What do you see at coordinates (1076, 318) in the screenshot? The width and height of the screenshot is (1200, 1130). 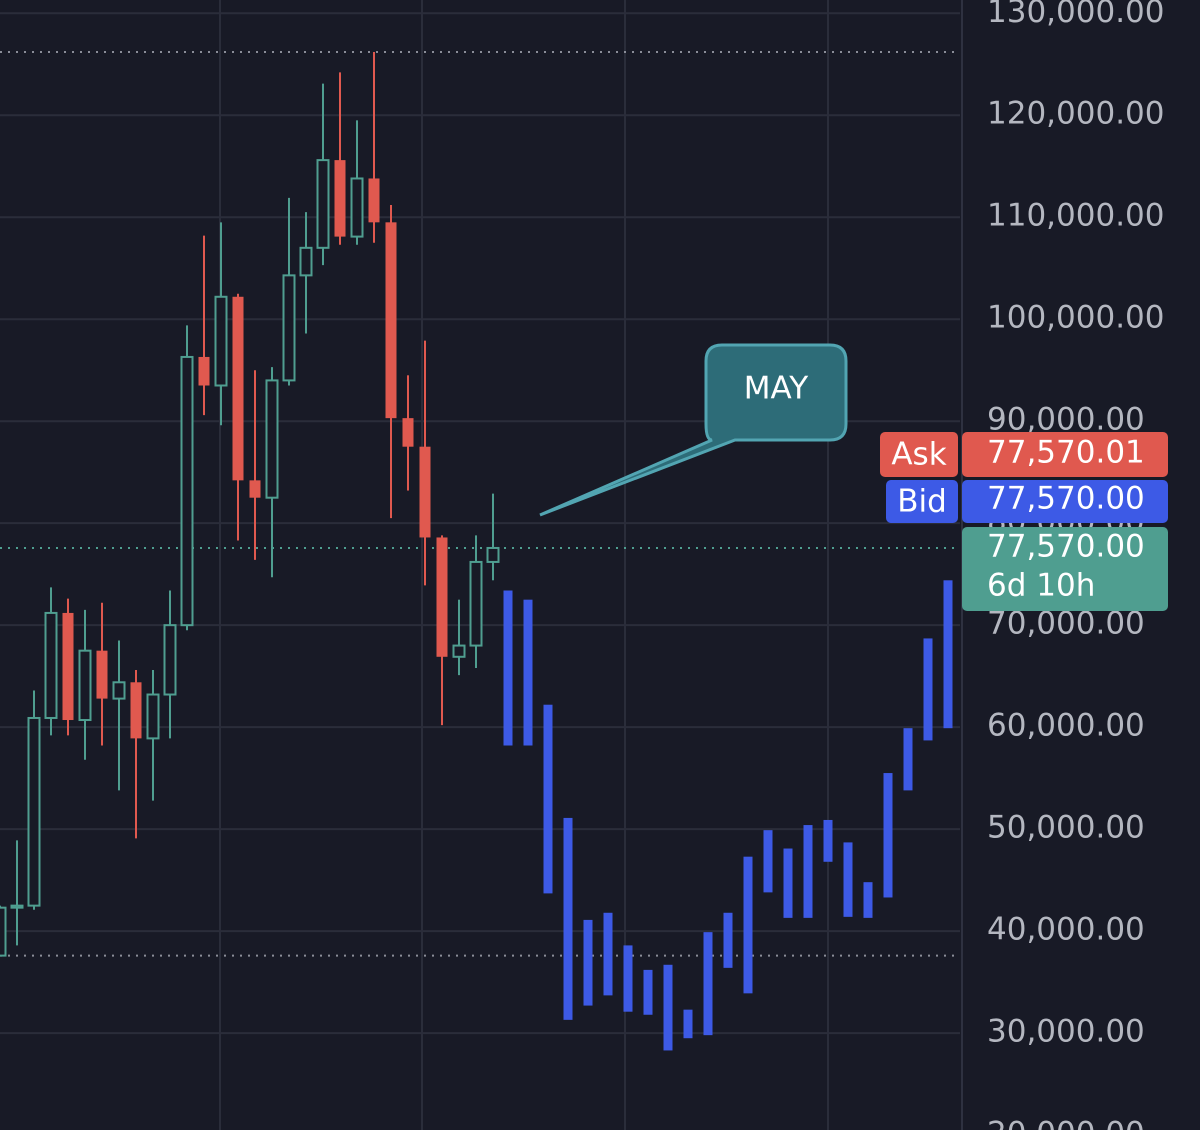 I see `y-tick-label: 100,000.00` at bounding box center [1076, 318].